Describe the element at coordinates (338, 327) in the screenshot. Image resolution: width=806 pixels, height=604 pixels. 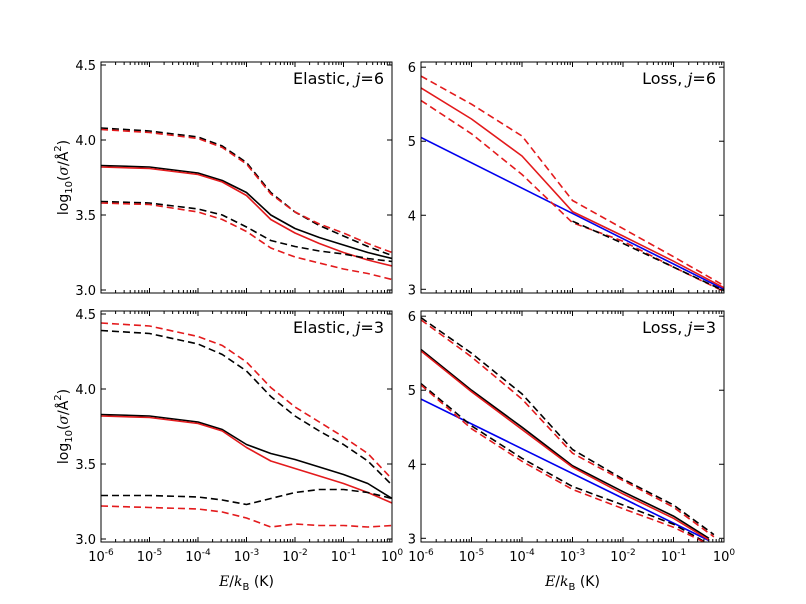
I see `panel-title: Elastic, j=3` at that location.